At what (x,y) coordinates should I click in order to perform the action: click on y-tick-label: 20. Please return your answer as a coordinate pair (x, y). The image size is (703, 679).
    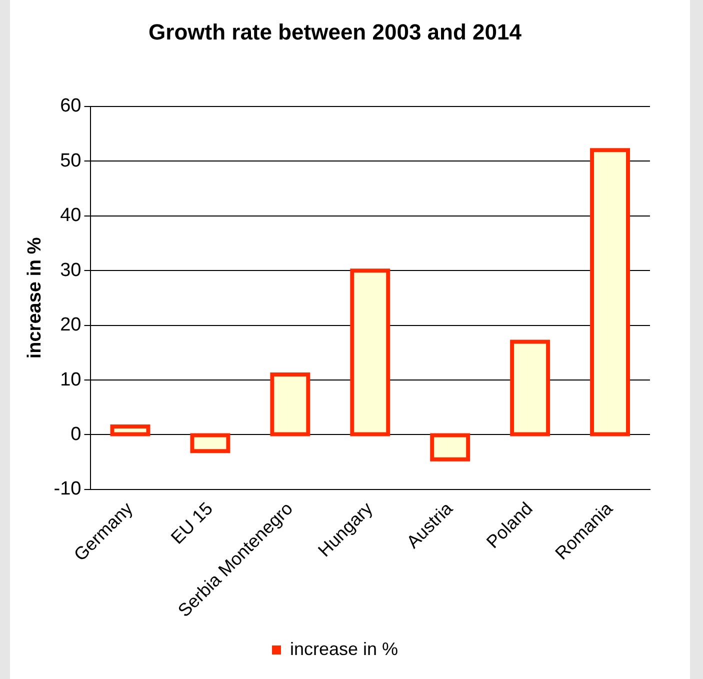
    Looking at the image, I should click on (71, 325).